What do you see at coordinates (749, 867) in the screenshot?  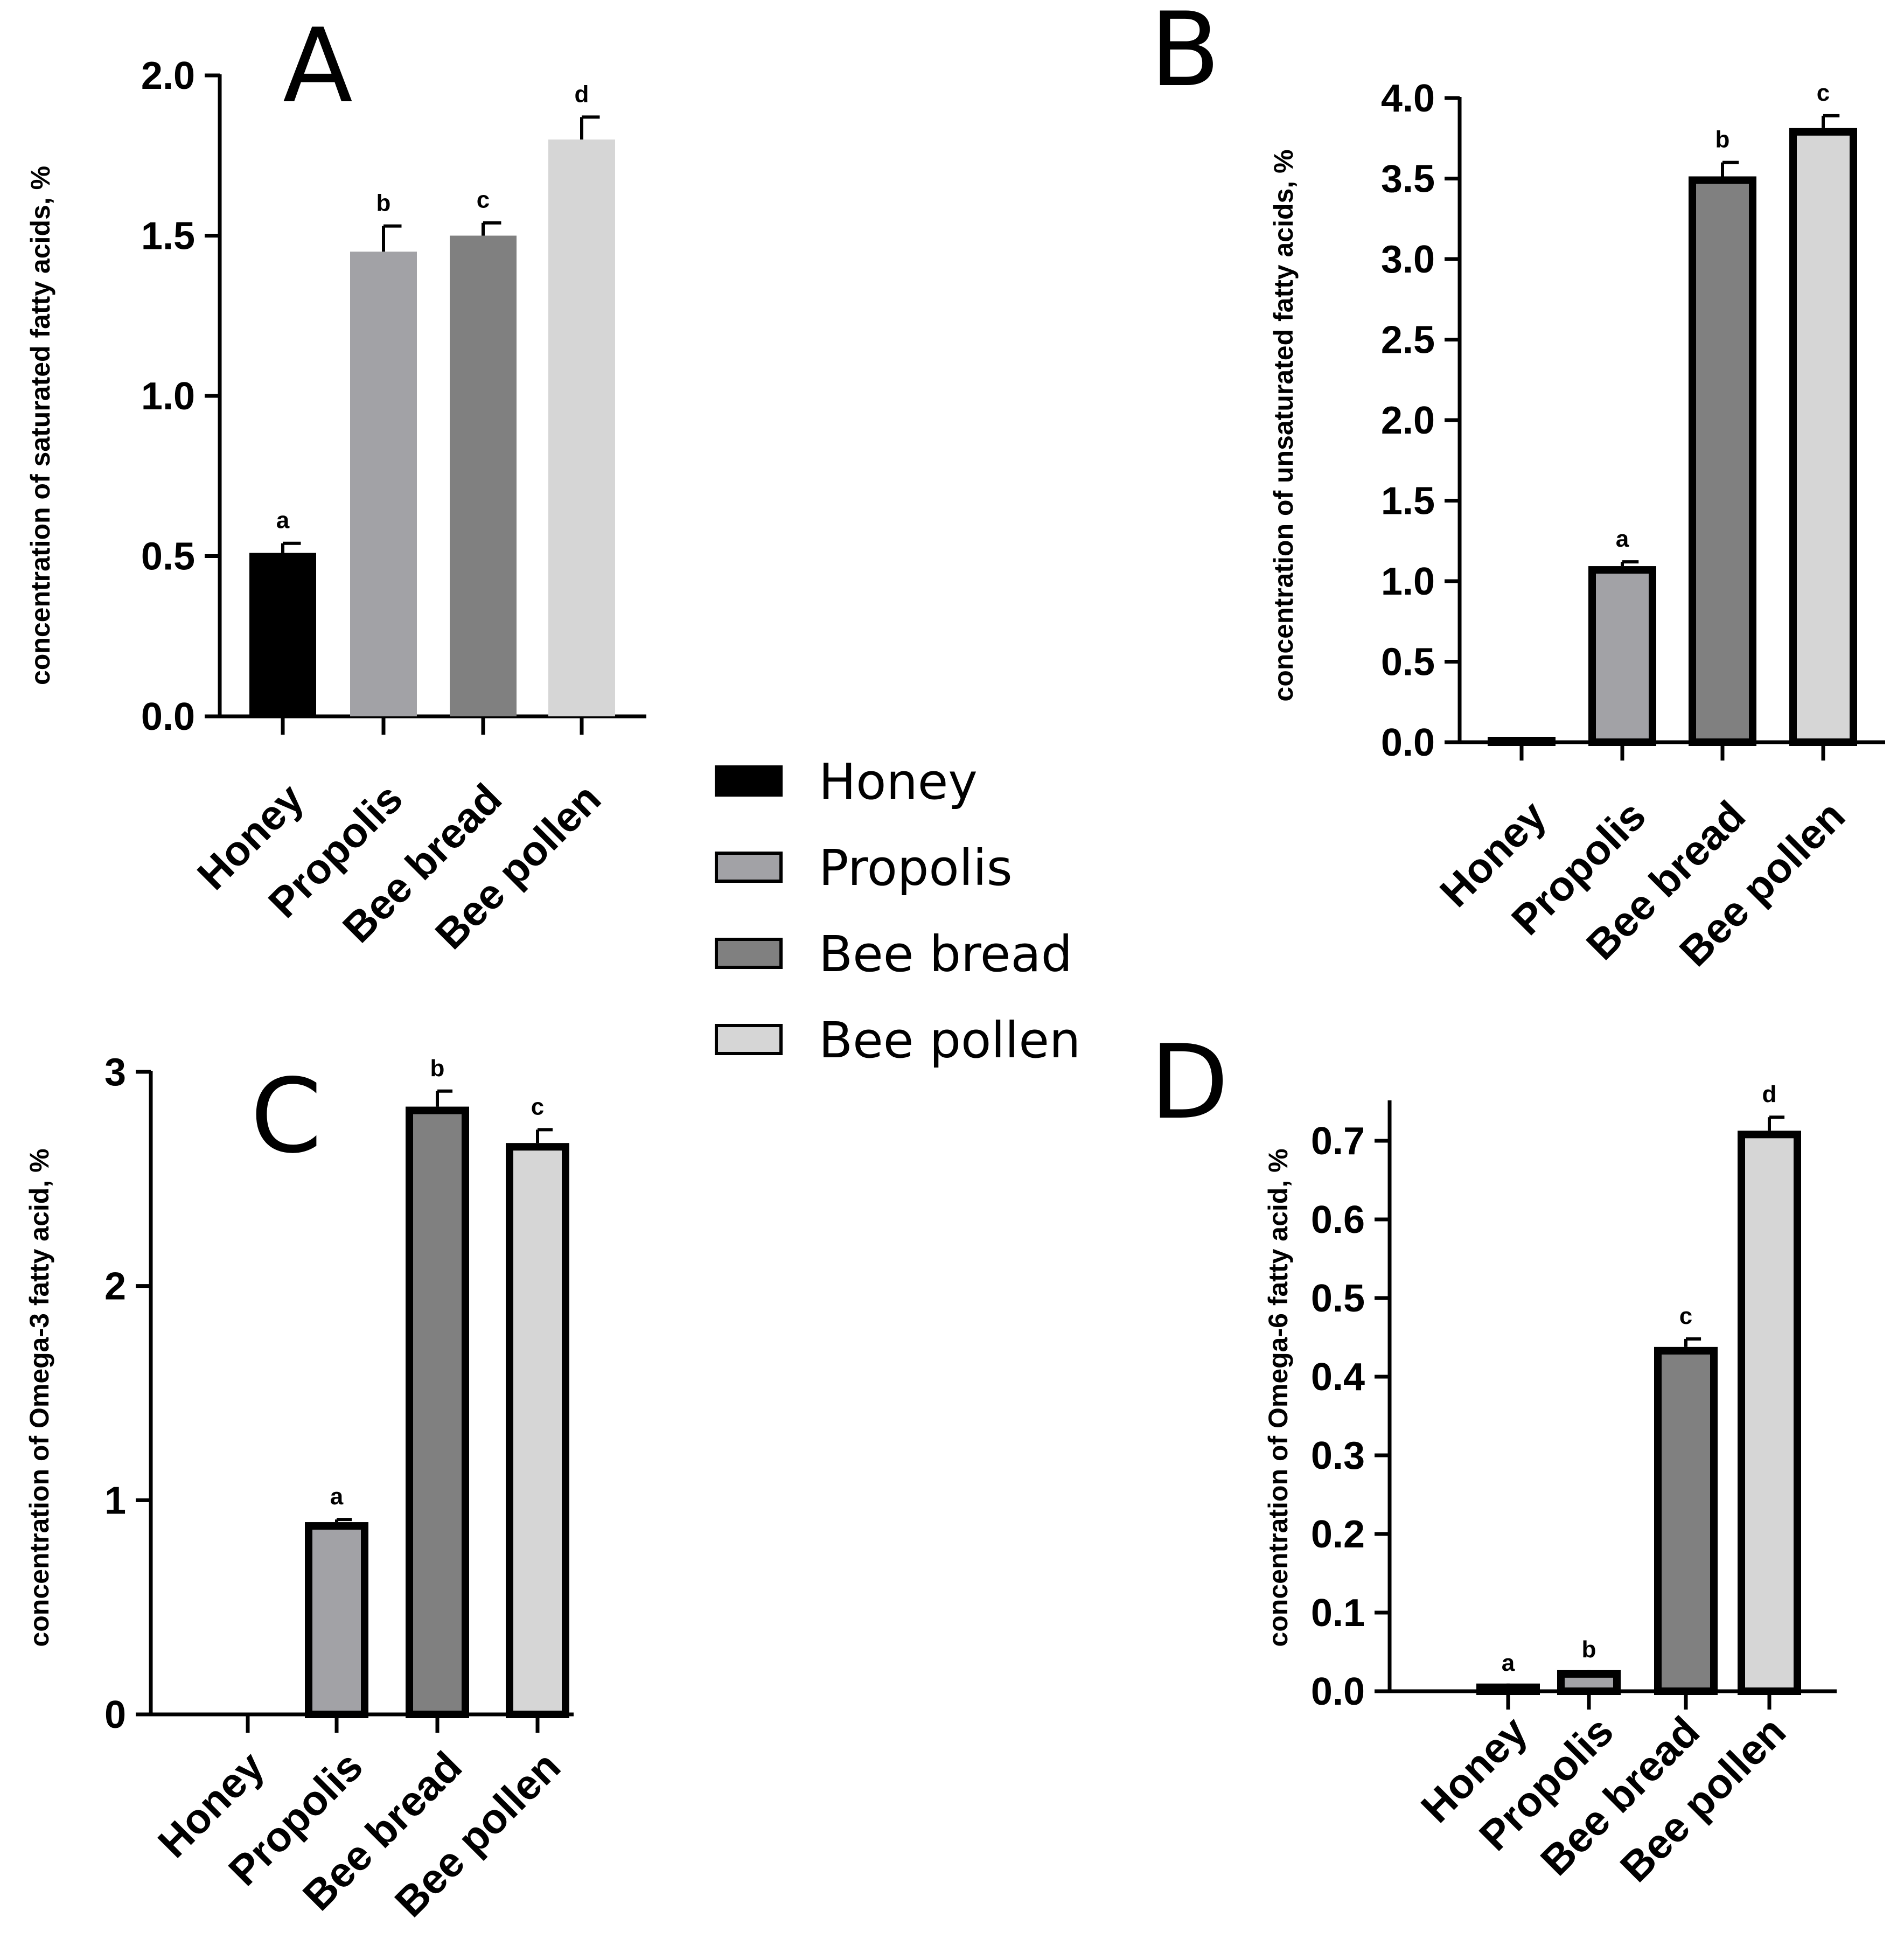 I see `legend-swatch-propolis` at bounding box center [749, 867].